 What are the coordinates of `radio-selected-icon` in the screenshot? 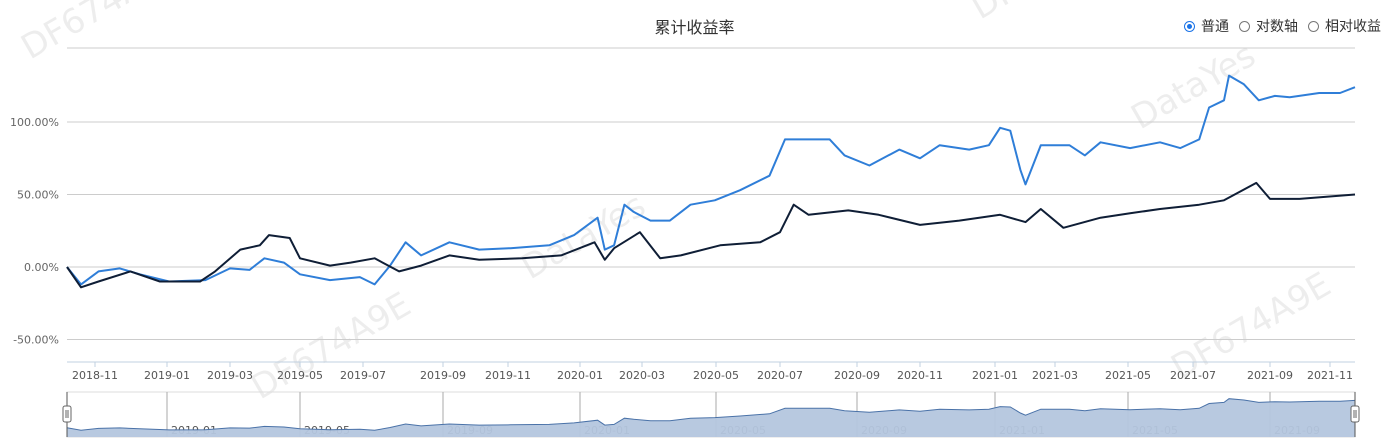 It's located at (1189, 26).